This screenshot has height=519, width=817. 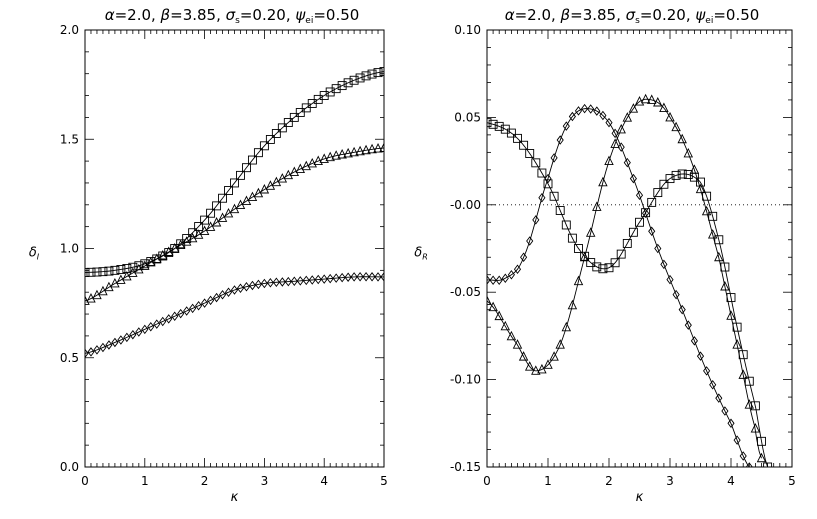 I want to click on x-tick-label: 2, so click(x=609, y=481).